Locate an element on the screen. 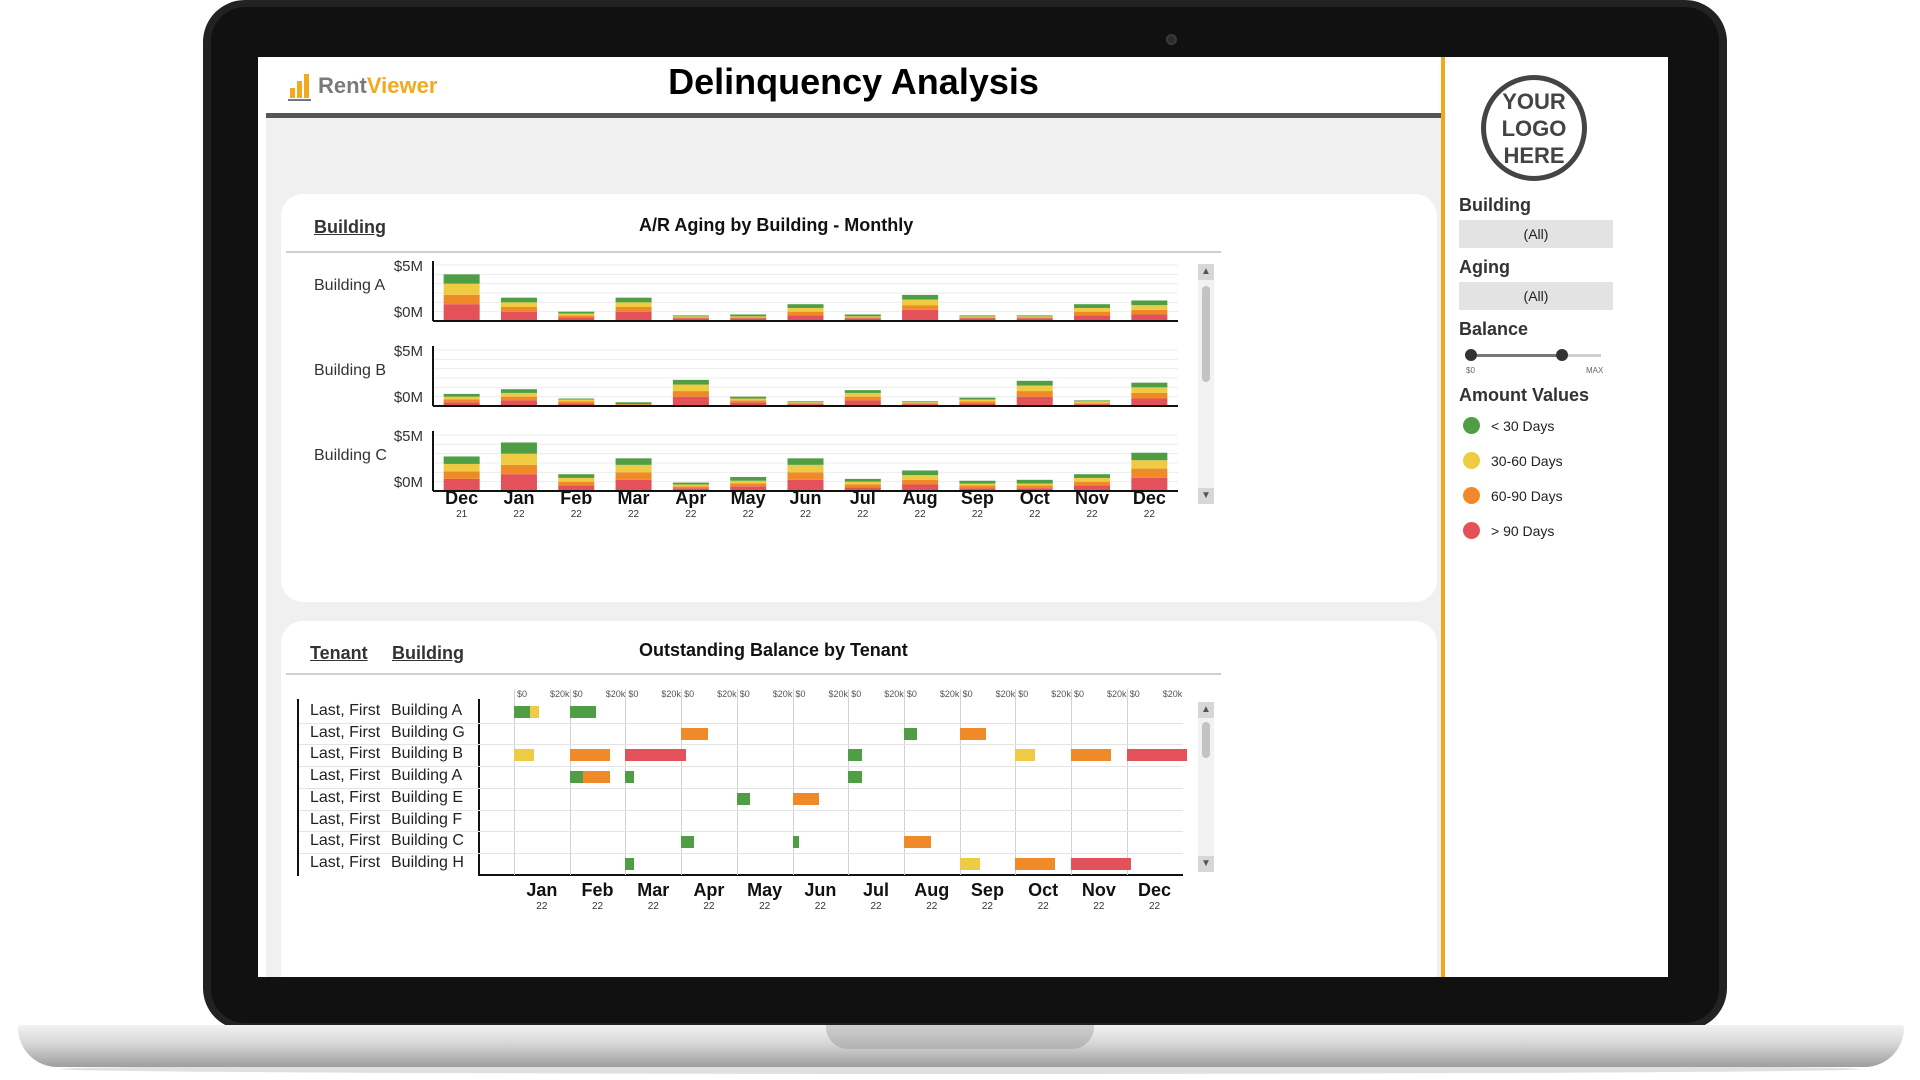 This screenshot has height=1080, width=1920. balance-max-label: MAX is located at coordinates (1595, 370).